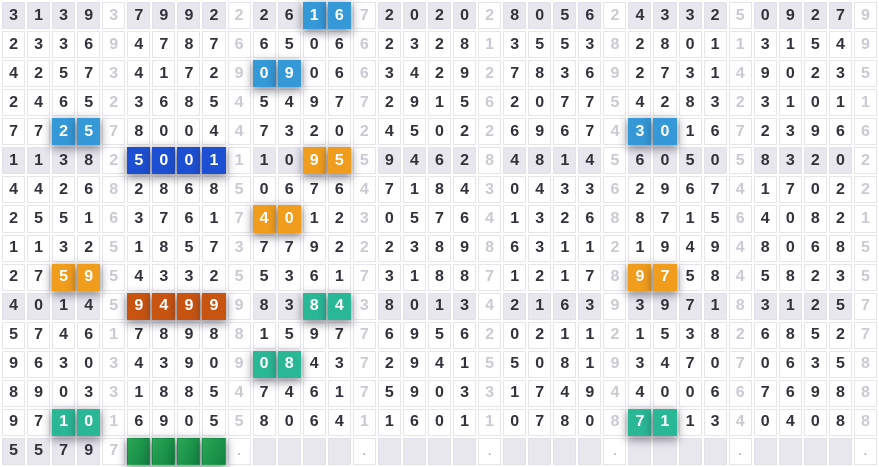 This screenshot has height=467, width=879. Describe the element at coordinates (339, 306) in the screenshot. I see `highlighted-digit-cell: 4` at that location.